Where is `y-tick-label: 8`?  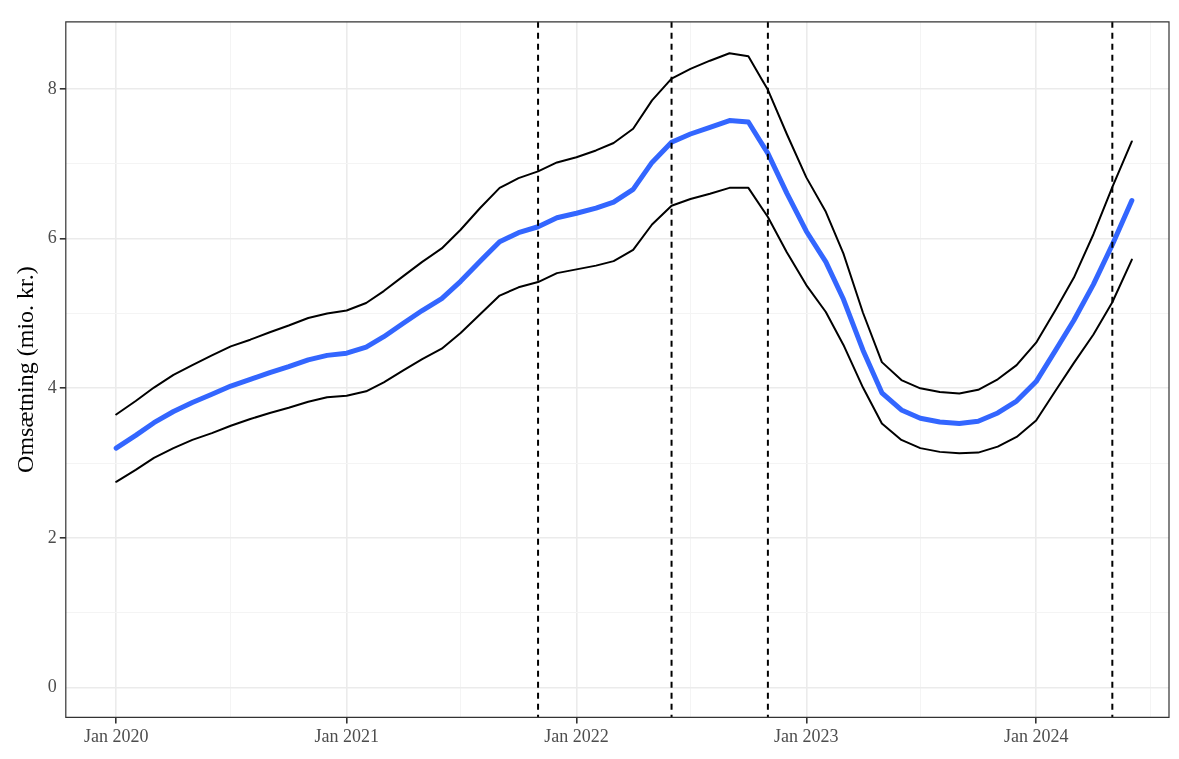
y-tick-label: 8 is located at coordinates (52, 87).